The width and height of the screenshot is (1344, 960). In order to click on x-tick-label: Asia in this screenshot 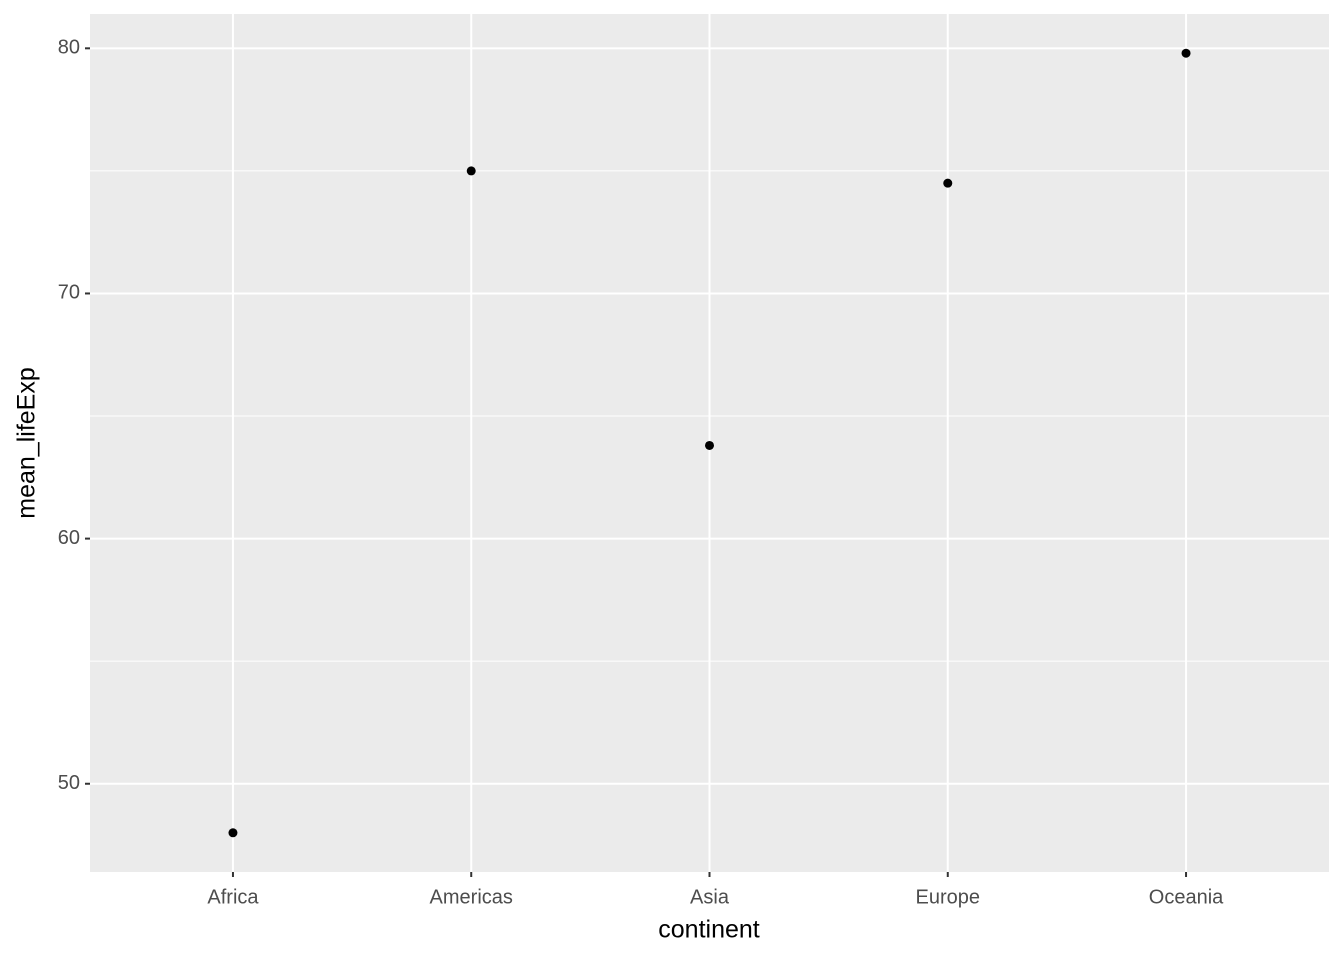, I will do `click(710, 897)`.